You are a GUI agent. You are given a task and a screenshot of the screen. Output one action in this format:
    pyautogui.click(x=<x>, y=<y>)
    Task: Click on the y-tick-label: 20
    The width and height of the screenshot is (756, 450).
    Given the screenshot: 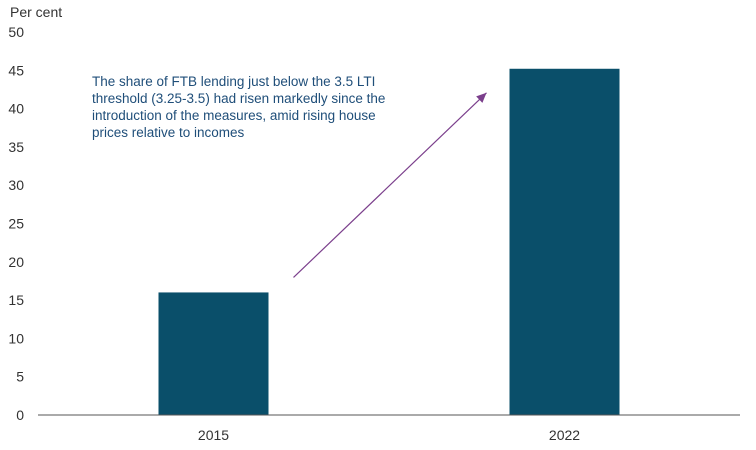 What is the action you would take?
    pyautogui.click(x=16, y=262)
    